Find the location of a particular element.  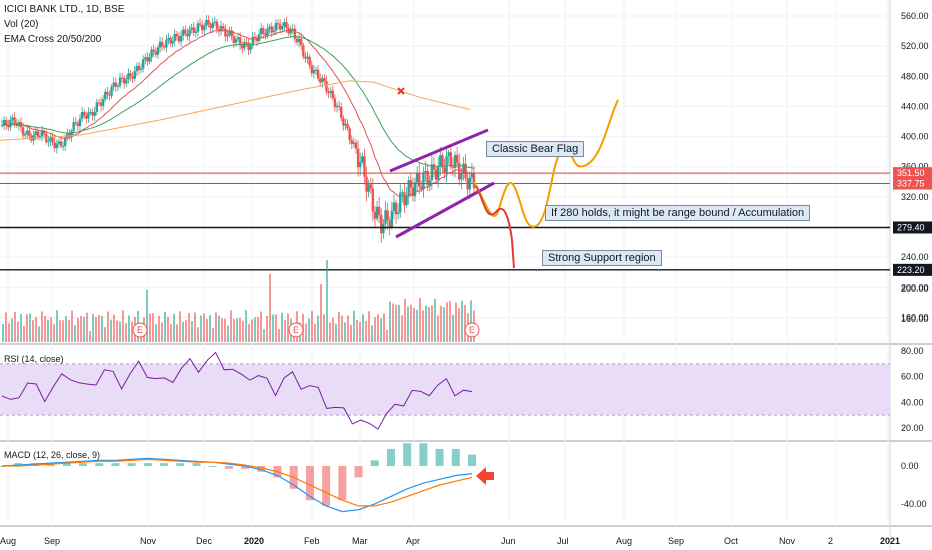

x-tick-label: Aug is located at coordinates (624, 541).